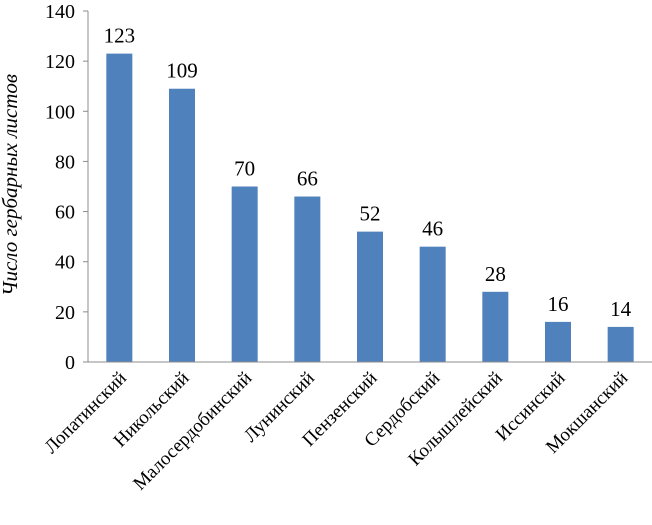 The width and height of the screenshot is (652, 525). What do you see at coordinates (65, 263) in the screenshot?
I see `y-tick-label: 40` at bounding box center [65, 263].